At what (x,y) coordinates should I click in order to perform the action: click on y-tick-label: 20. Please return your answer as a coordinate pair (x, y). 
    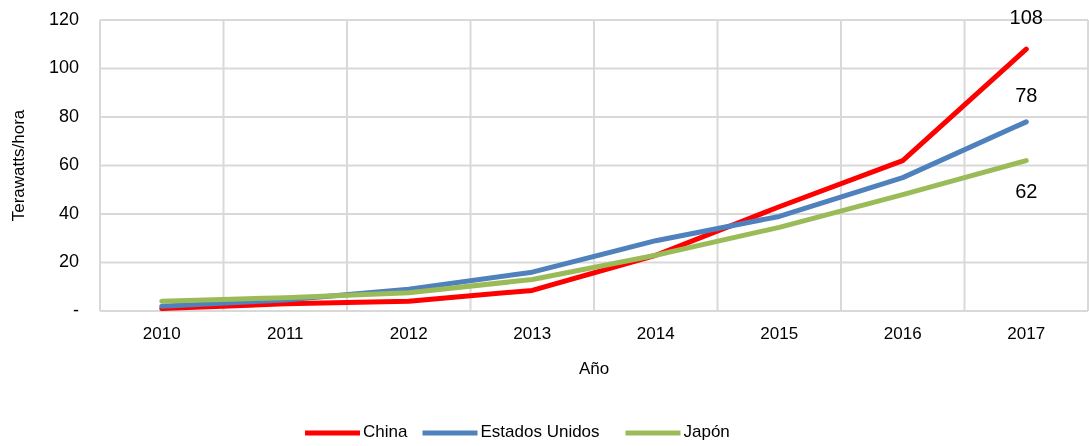
    Looking at the image, I should click on (68, 261).